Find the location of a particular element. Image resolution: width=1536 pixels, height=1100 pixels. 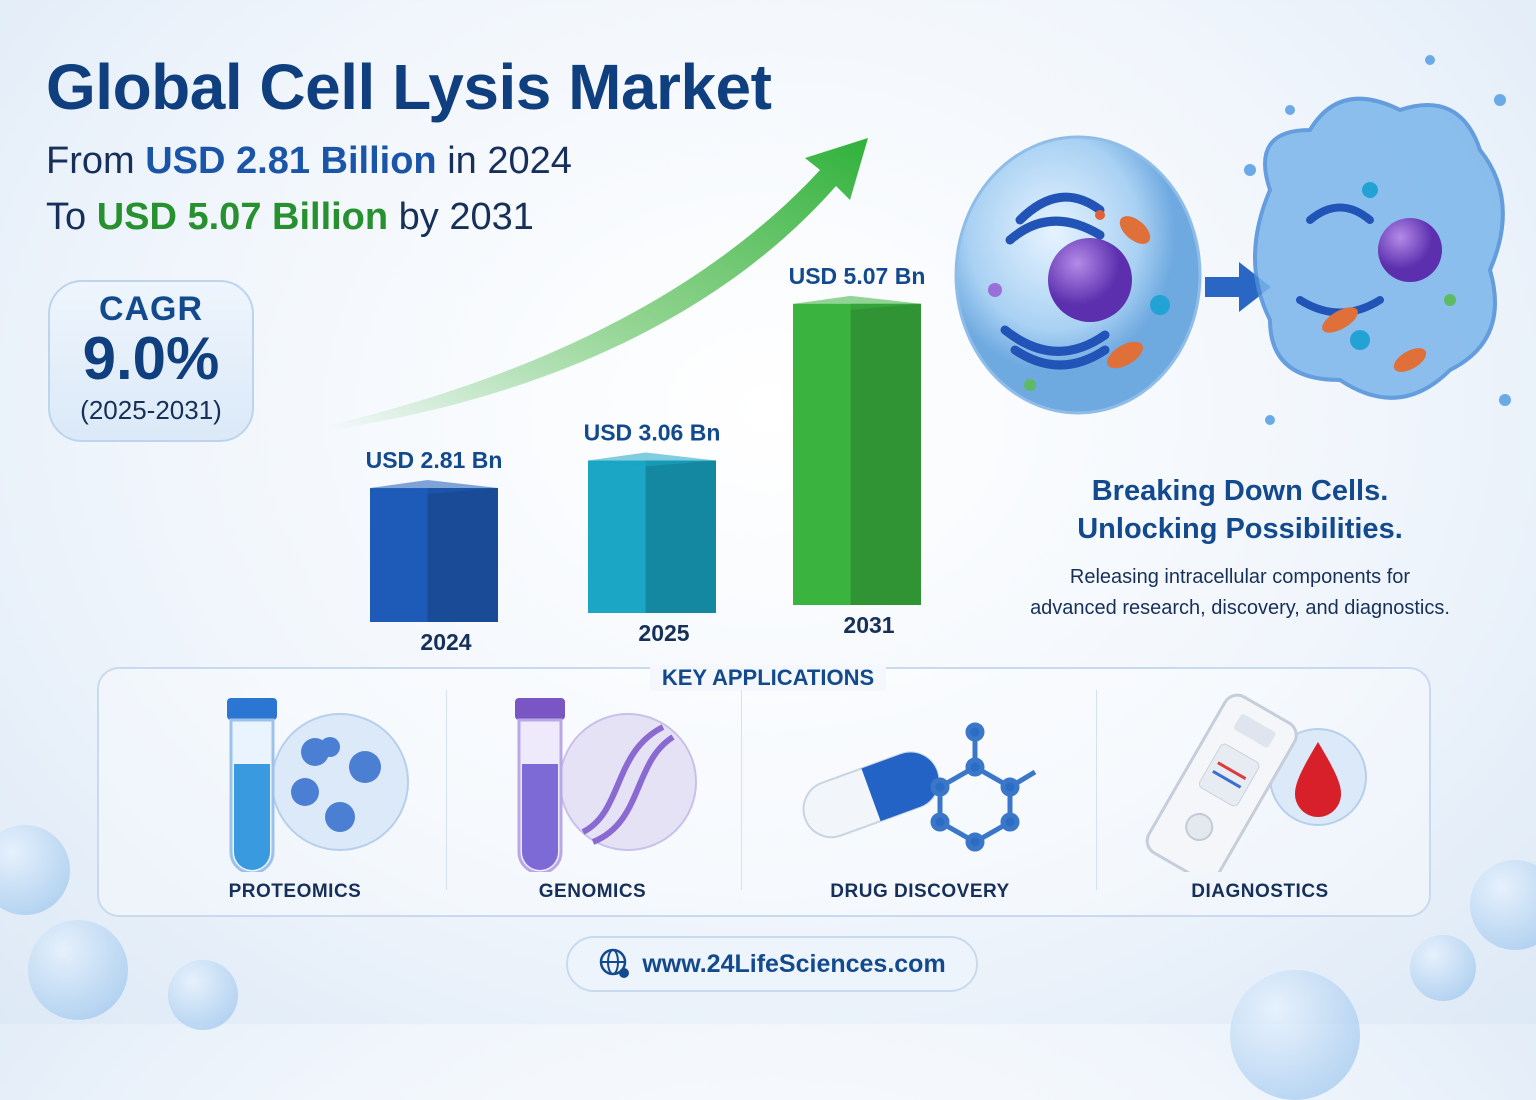

tagline-description: Releasing intracellular components for is located at coordinates (1240, 577).